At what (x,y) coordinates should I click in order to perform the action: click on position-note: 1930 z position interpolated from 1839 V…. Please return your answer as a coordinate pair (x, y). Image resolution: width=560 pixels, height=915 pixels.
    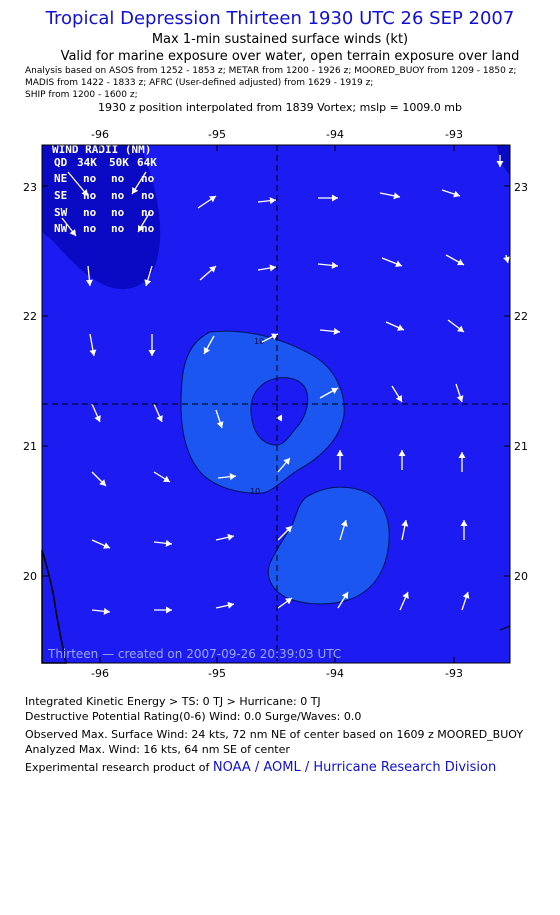
    Looking at the image, I should click on (279, 107).